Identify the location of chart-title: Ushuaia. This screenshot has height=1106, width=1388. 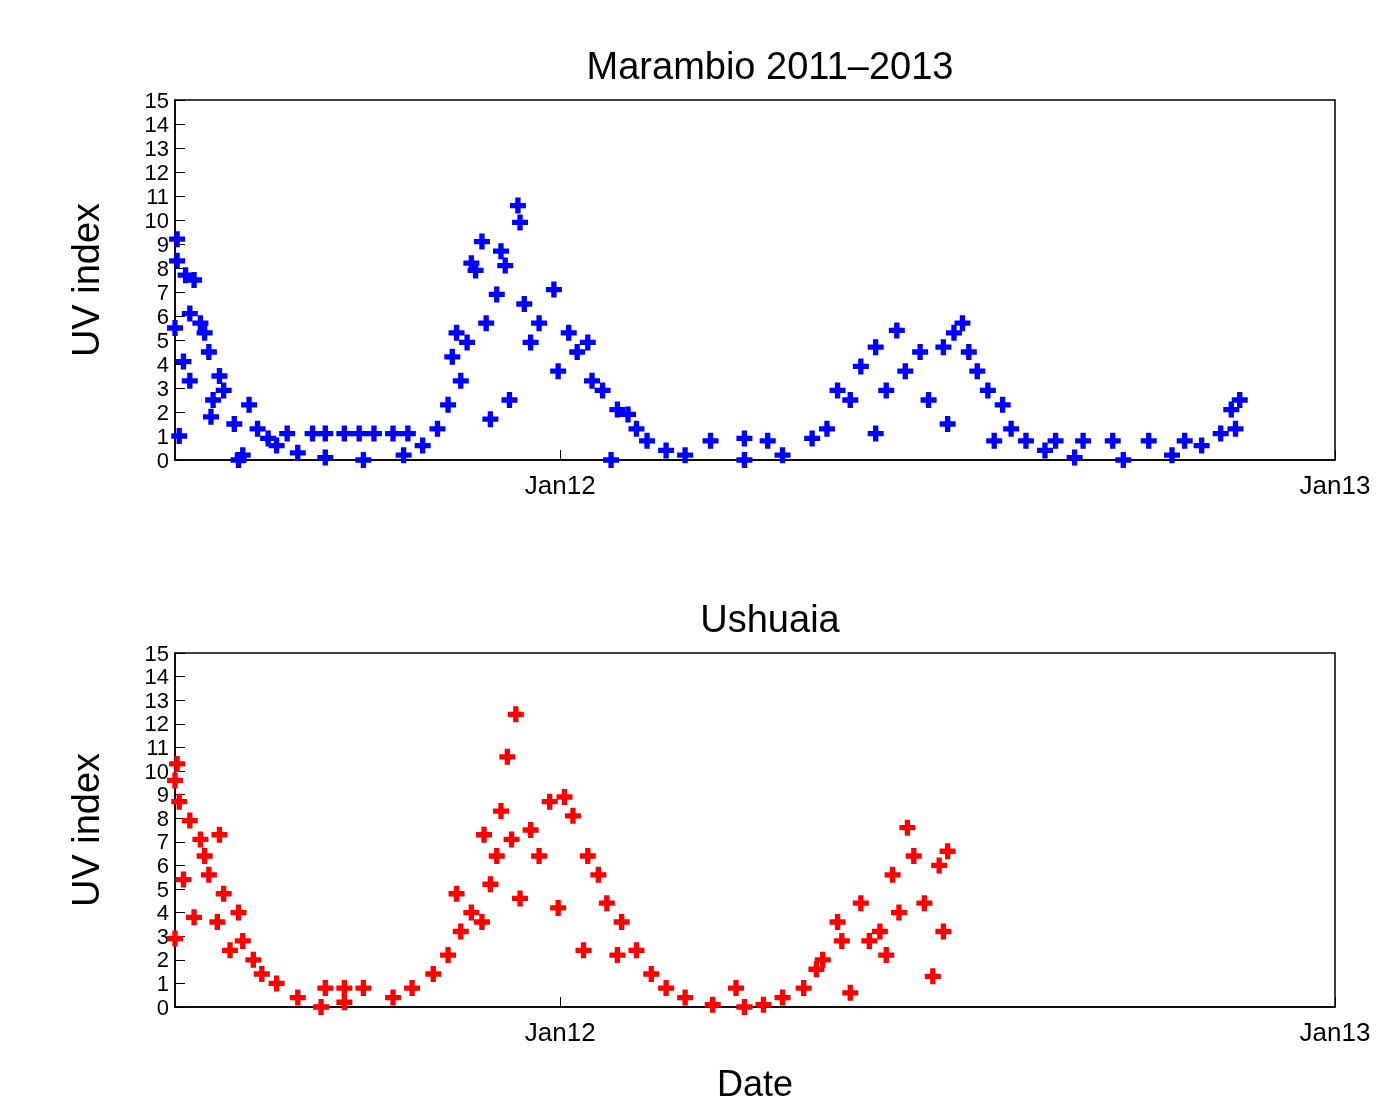
(770, 619).